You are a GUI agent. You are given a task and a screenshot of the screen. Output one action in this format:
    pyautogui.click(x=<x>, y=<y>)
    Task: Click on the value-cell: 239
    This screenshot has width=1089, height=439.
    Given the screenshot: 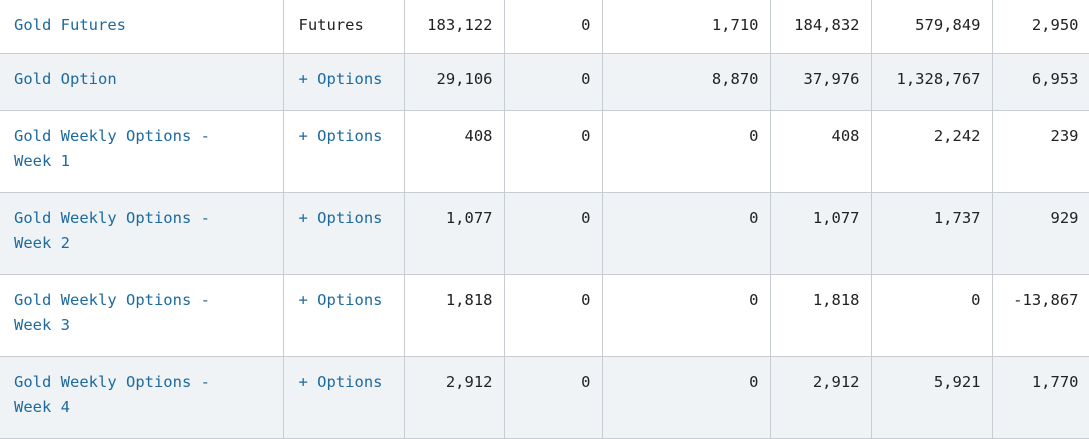 What is the action you would take?
    pyautogui.click(x=1040, y=151)
    